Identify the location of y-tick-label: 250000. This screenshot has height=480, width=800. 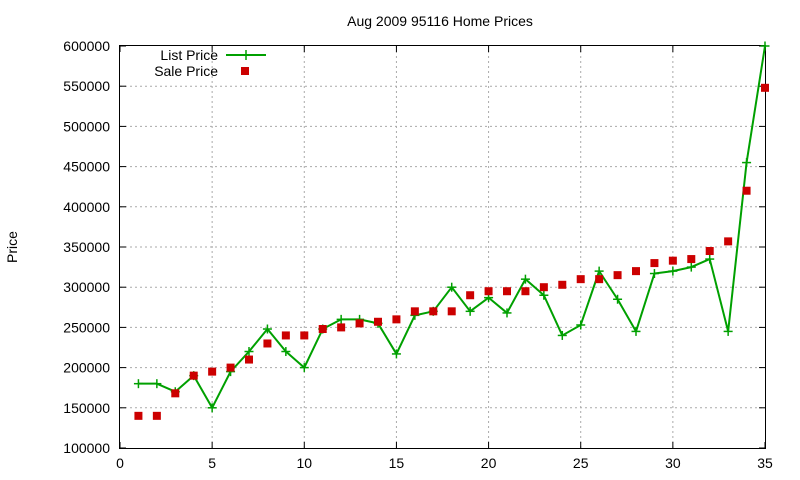
(86, 327).